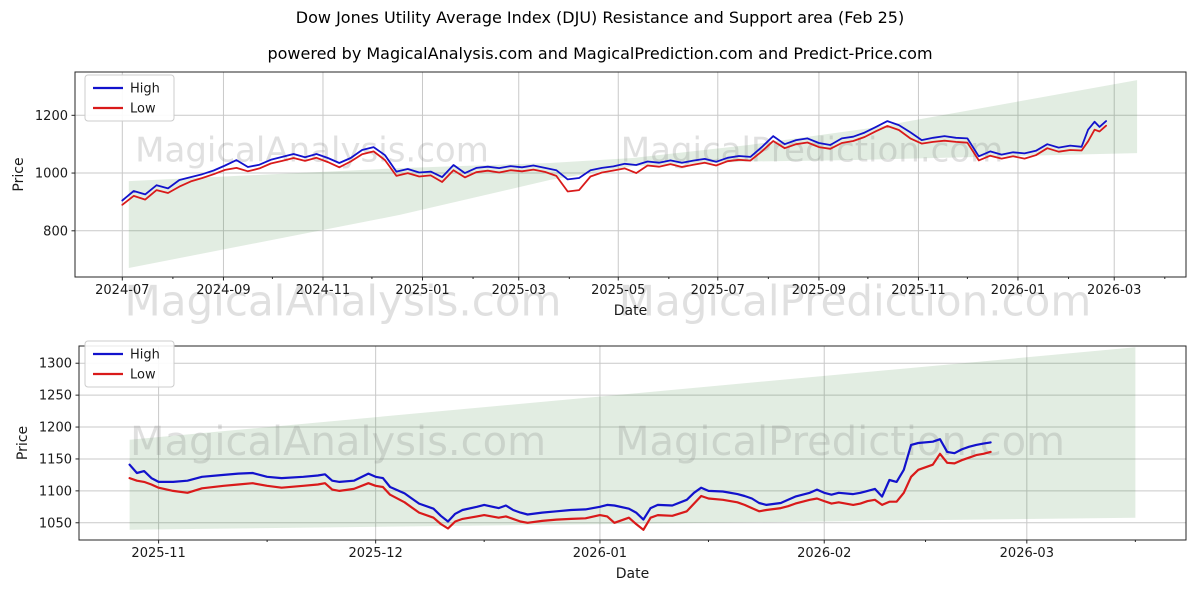 The height and width of the screenshot is (600, 1200). Describe the element at coordinates (51, 174) in the screenshot. I see `y-tick-label: 1000` at that location.